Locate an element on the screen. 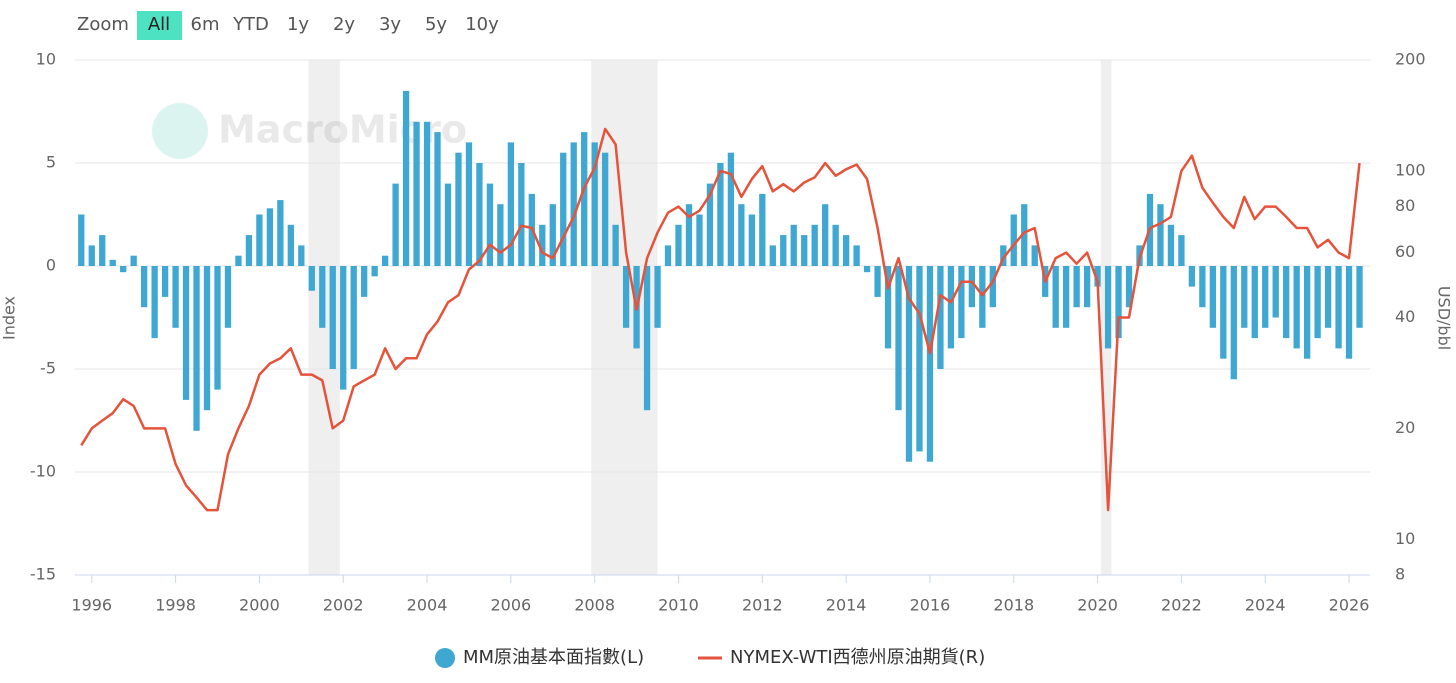 The height and width of the screenshot is (683, 1456). y-tick-label: 10 is located at coordinates (46, 59).